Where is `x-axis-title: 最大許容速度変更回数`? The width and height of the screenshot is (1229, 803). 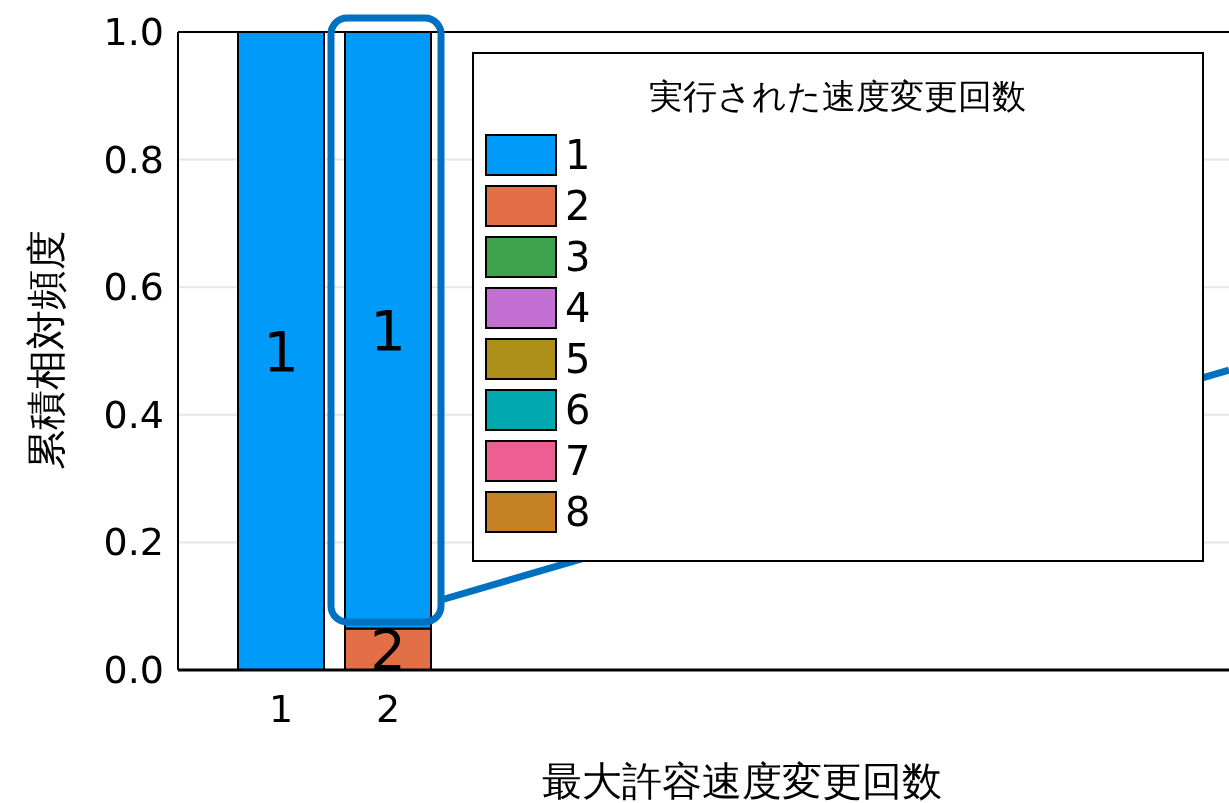 x-axis-title: 最大許容速度変更回数 is located at coordinates (742, 780).